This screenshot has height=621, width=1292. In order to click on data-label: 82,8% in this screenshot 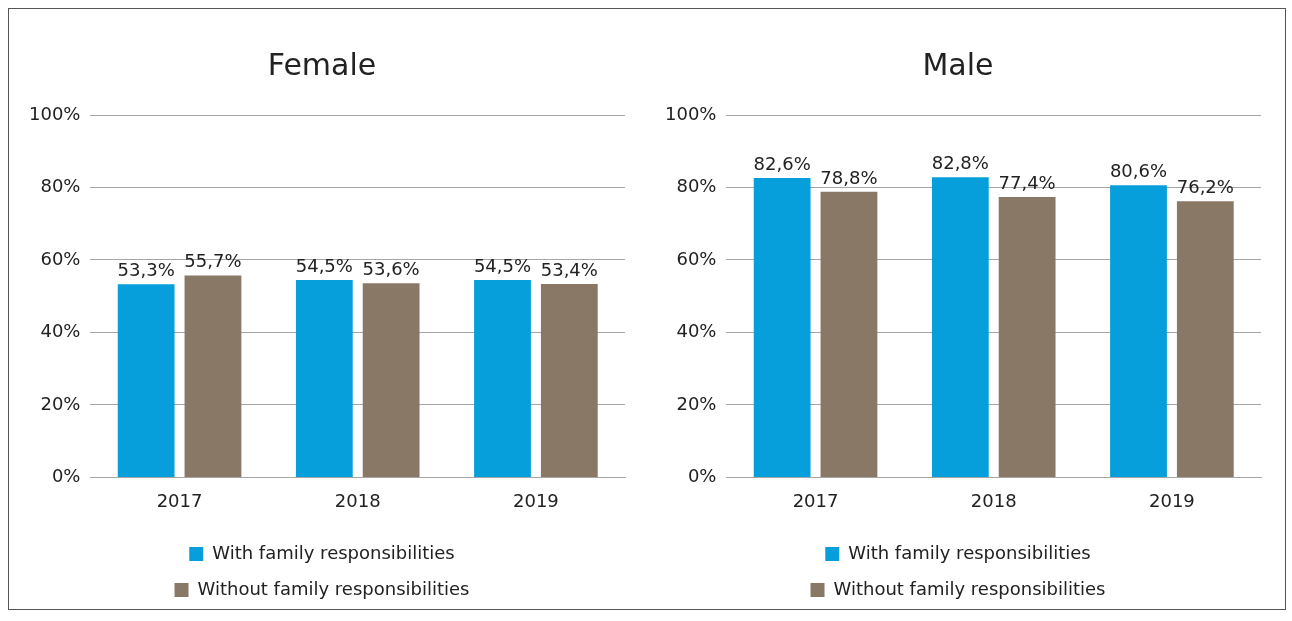, I will do `click(960, 162)`.